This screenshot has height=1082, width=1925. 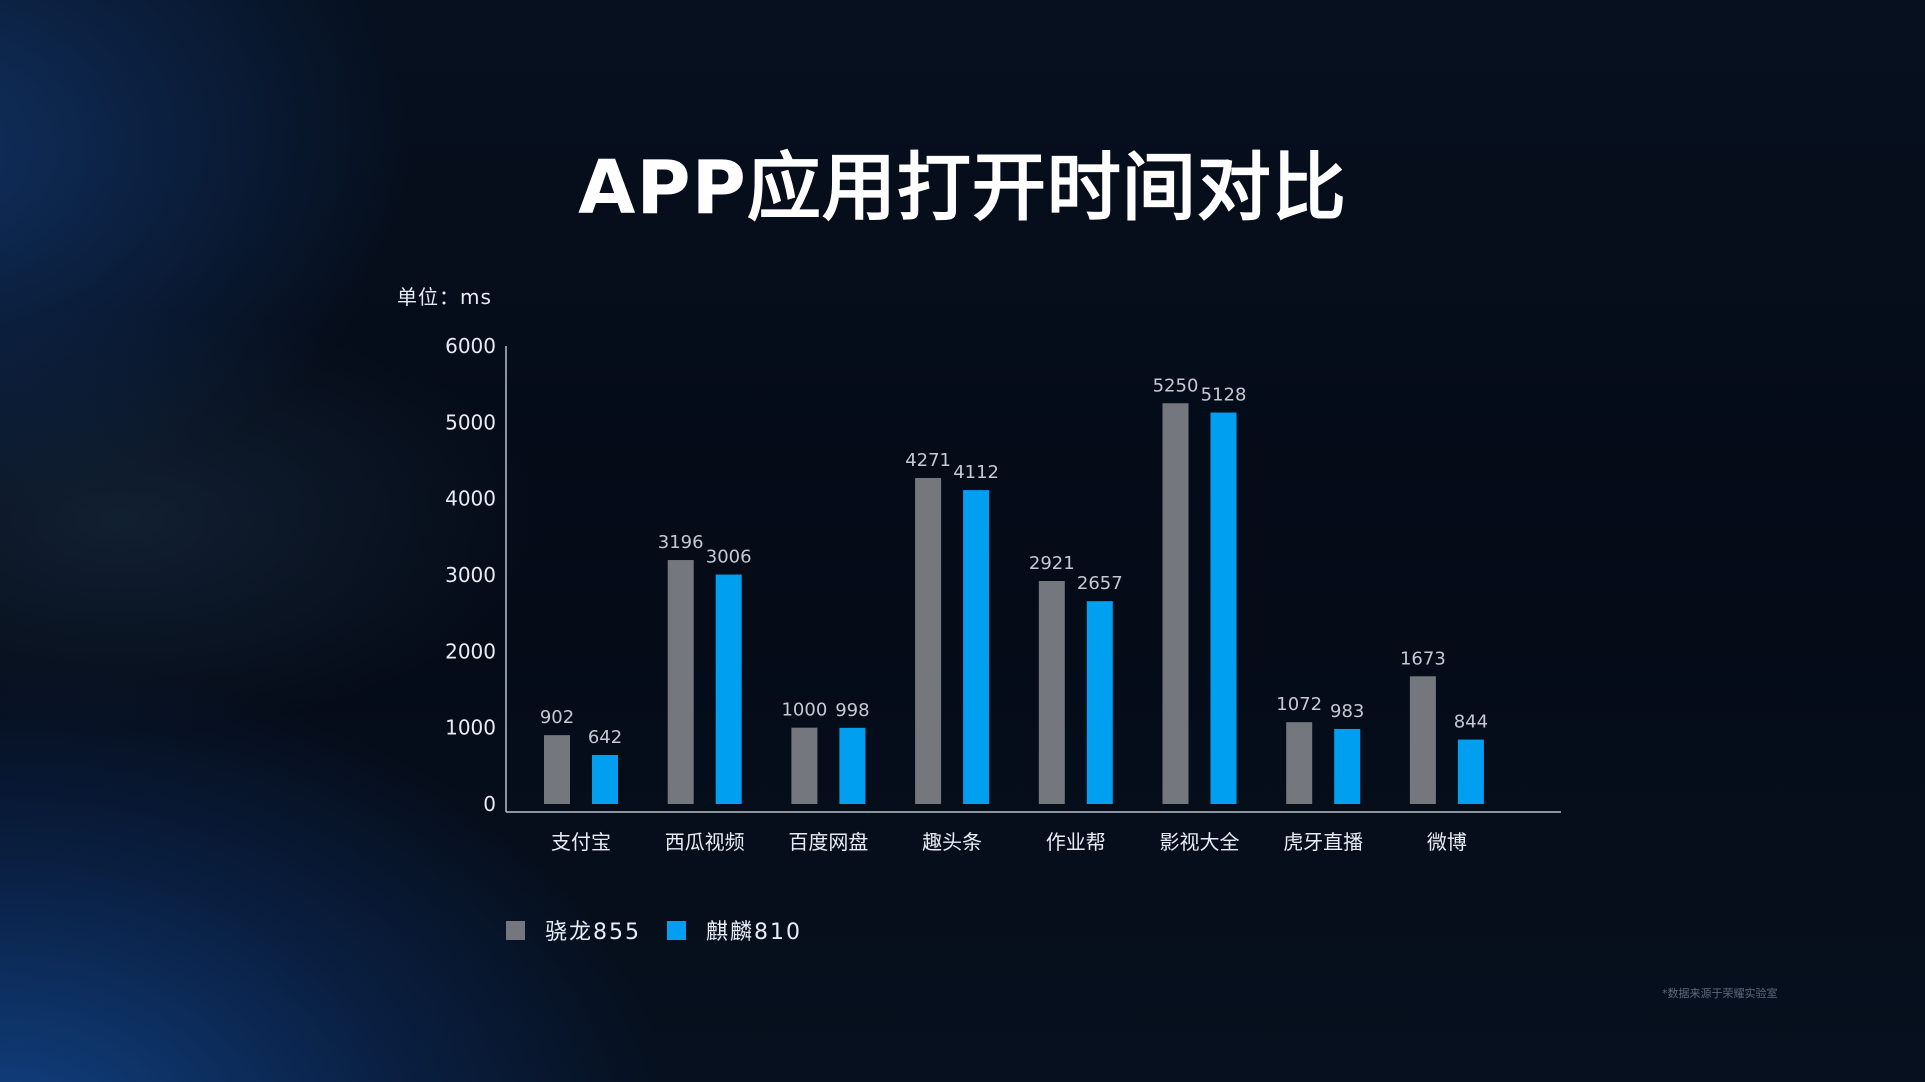 I want to click on legend-item-snapdragon: 骁龙855, so click(x=573, y=930).